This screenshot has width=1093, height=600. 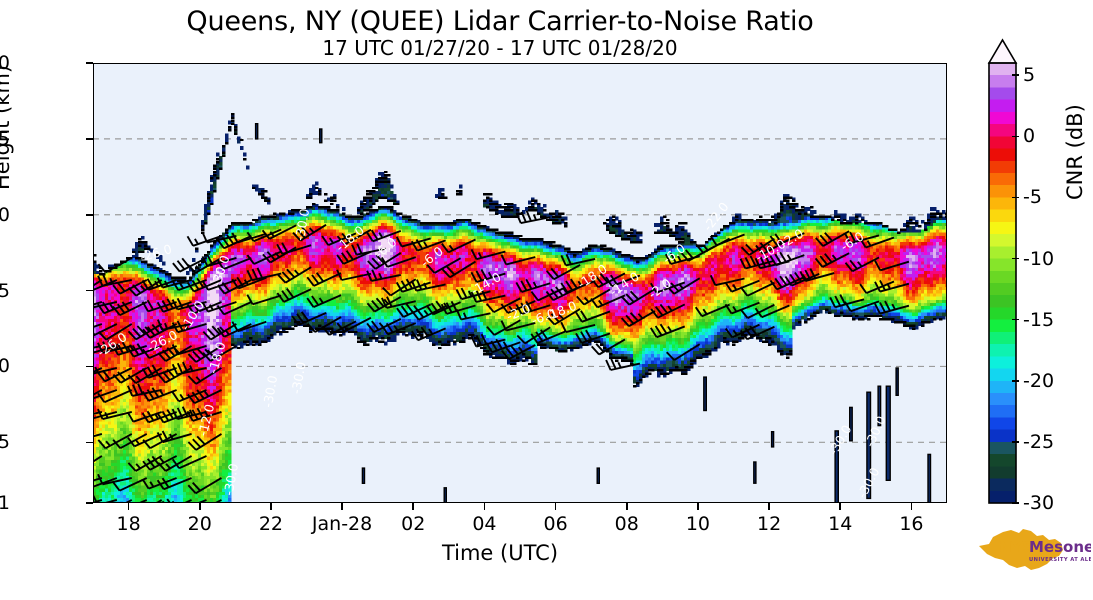 What do you see at coordinates (1002, 271) in the screenshot?
I see `colorbar` at bounding box center [1002, 271].